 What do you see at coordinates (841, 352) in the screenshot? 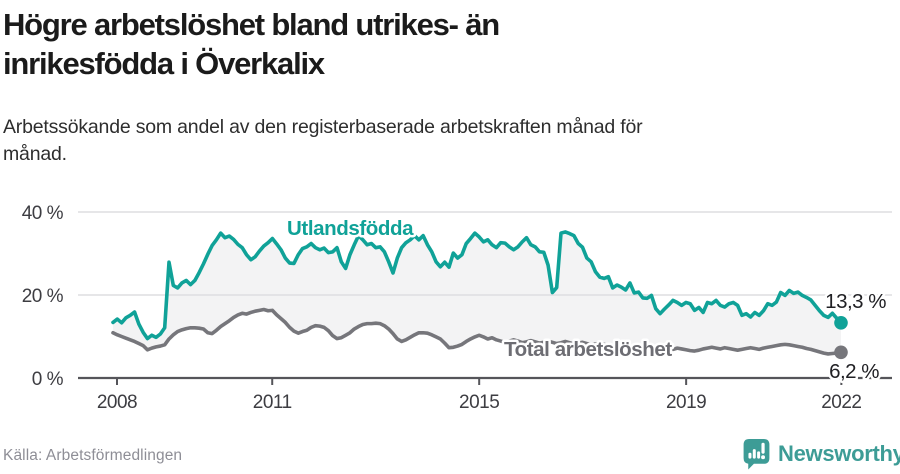
I see `end-dot-total` at bounding box center [841, 352].